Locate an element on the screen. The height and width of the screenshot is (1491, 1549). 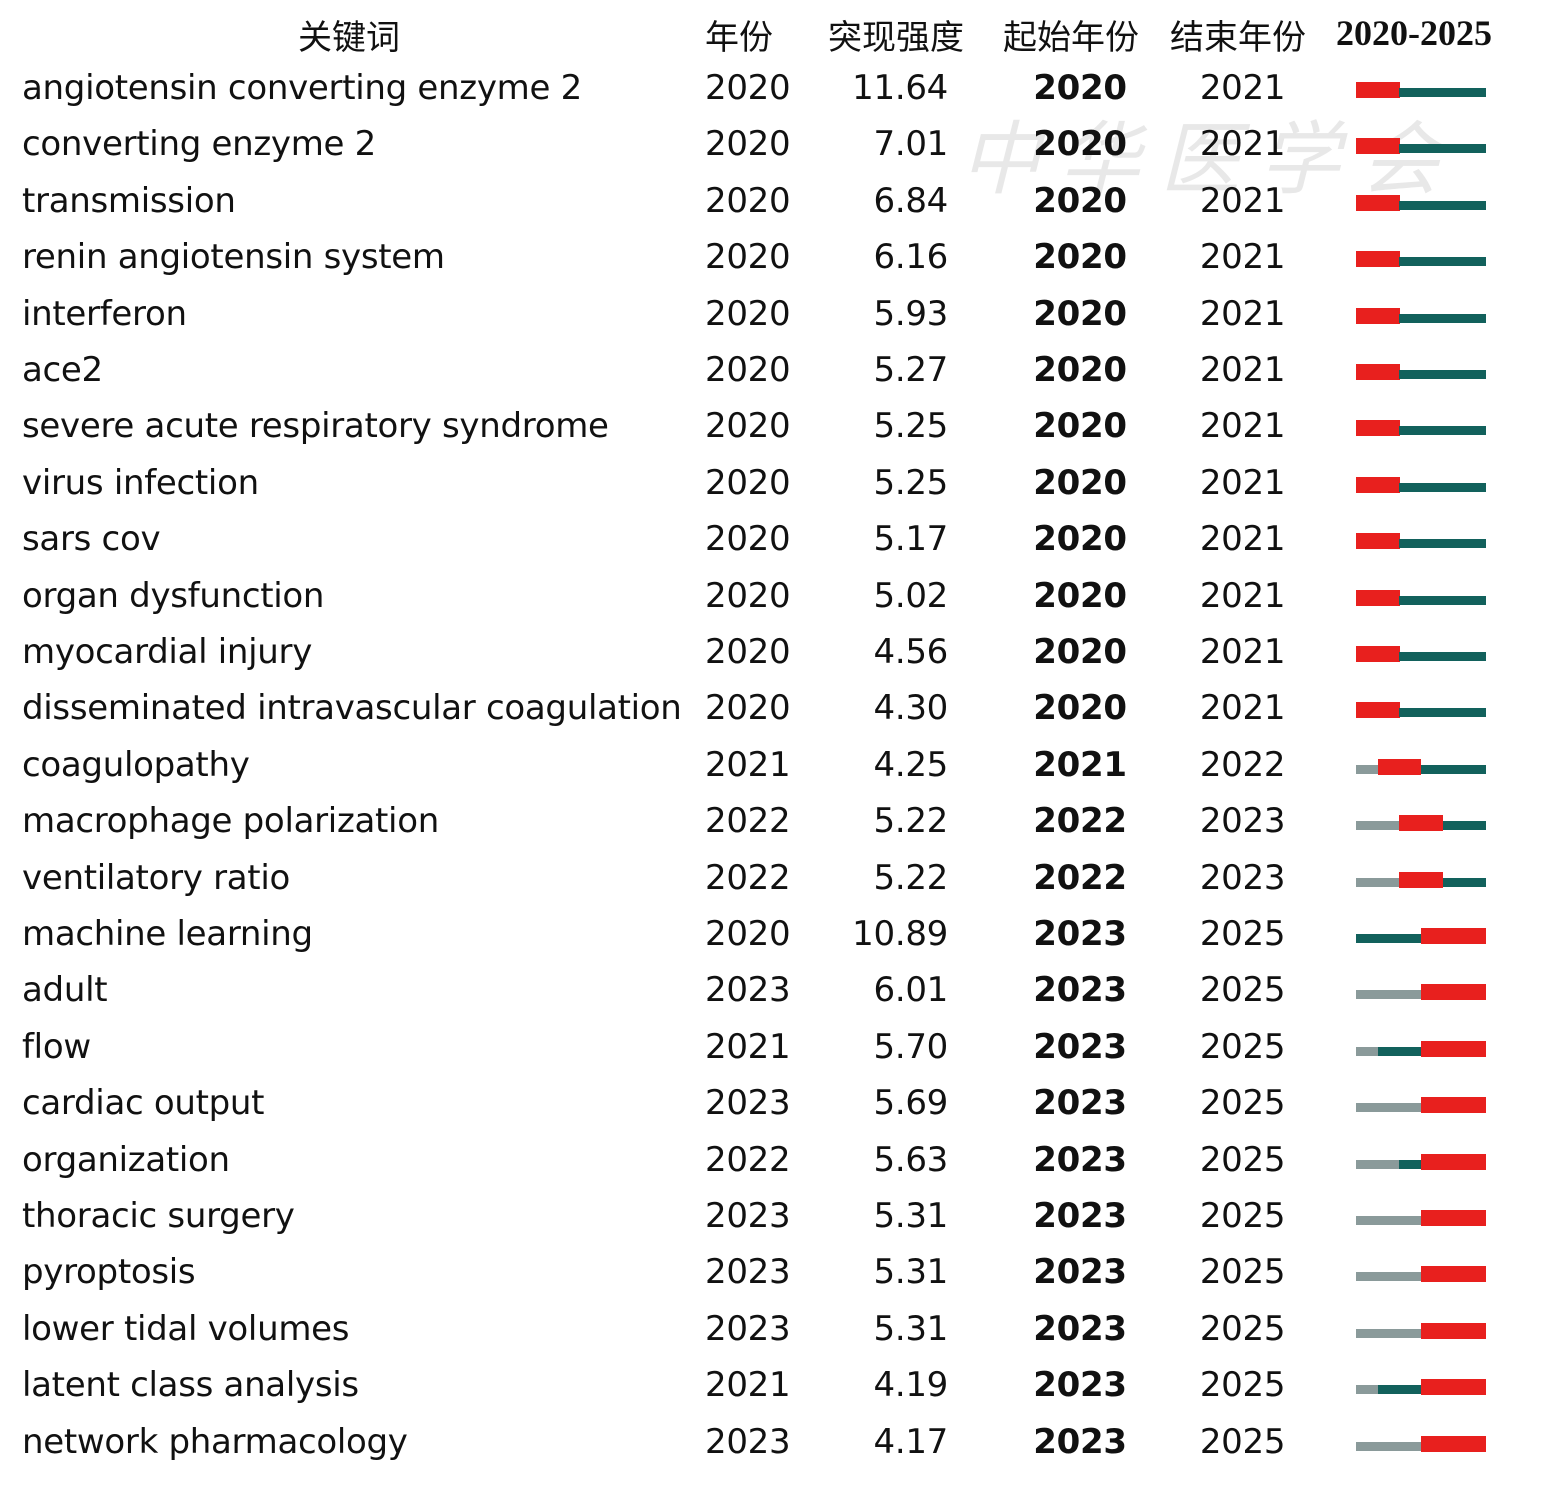
strength-cell: 5.22 is located at coordinates (910, 877).